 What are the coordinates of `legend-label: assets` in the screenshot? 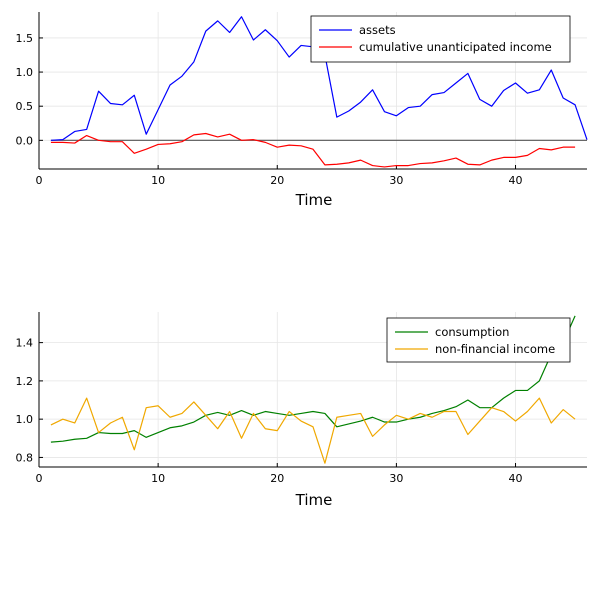 It's located at (377, 30).